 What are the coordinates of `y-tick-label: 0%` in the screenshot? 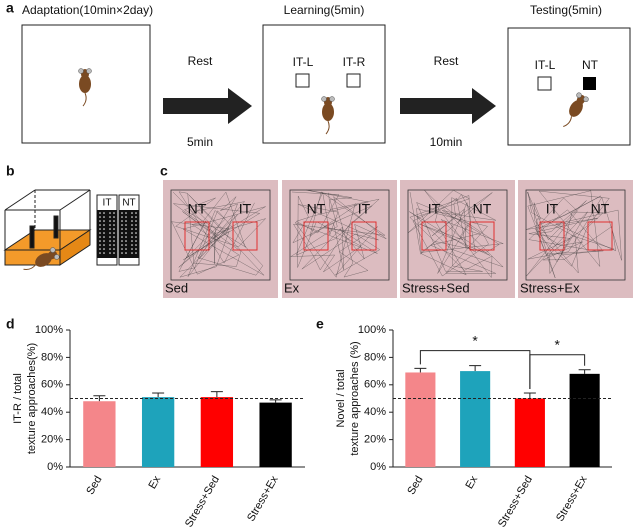 It's located at (378, 467).